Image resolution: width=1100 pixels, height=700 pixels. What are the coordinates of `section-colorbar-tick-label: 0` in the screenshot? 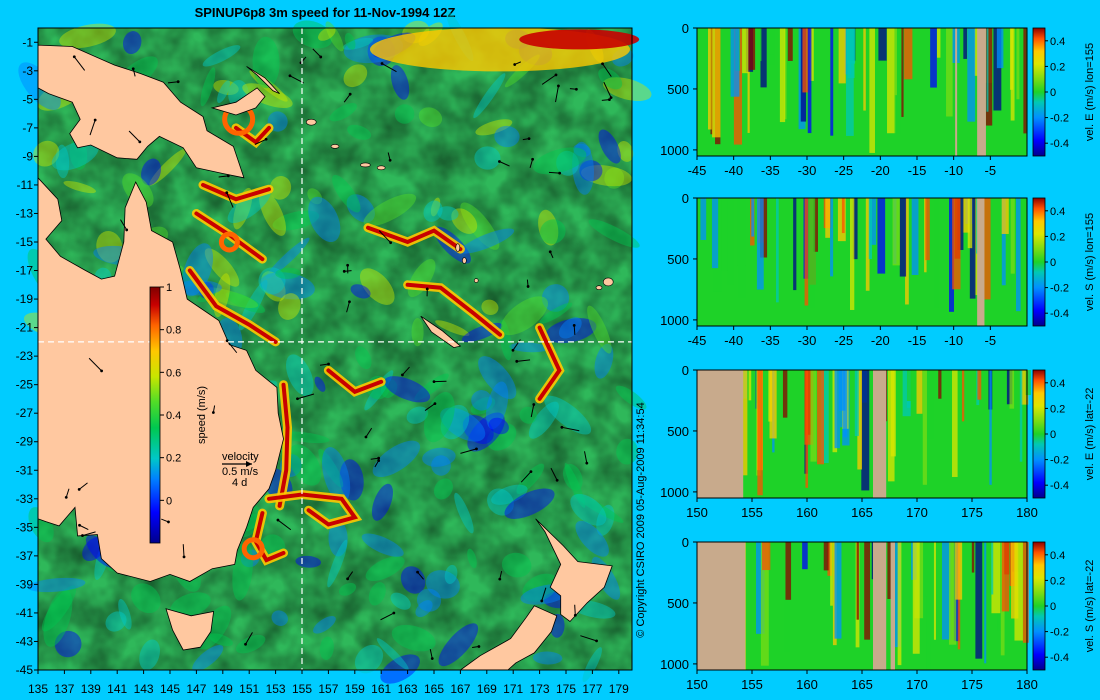 It's located at (1053, 263).